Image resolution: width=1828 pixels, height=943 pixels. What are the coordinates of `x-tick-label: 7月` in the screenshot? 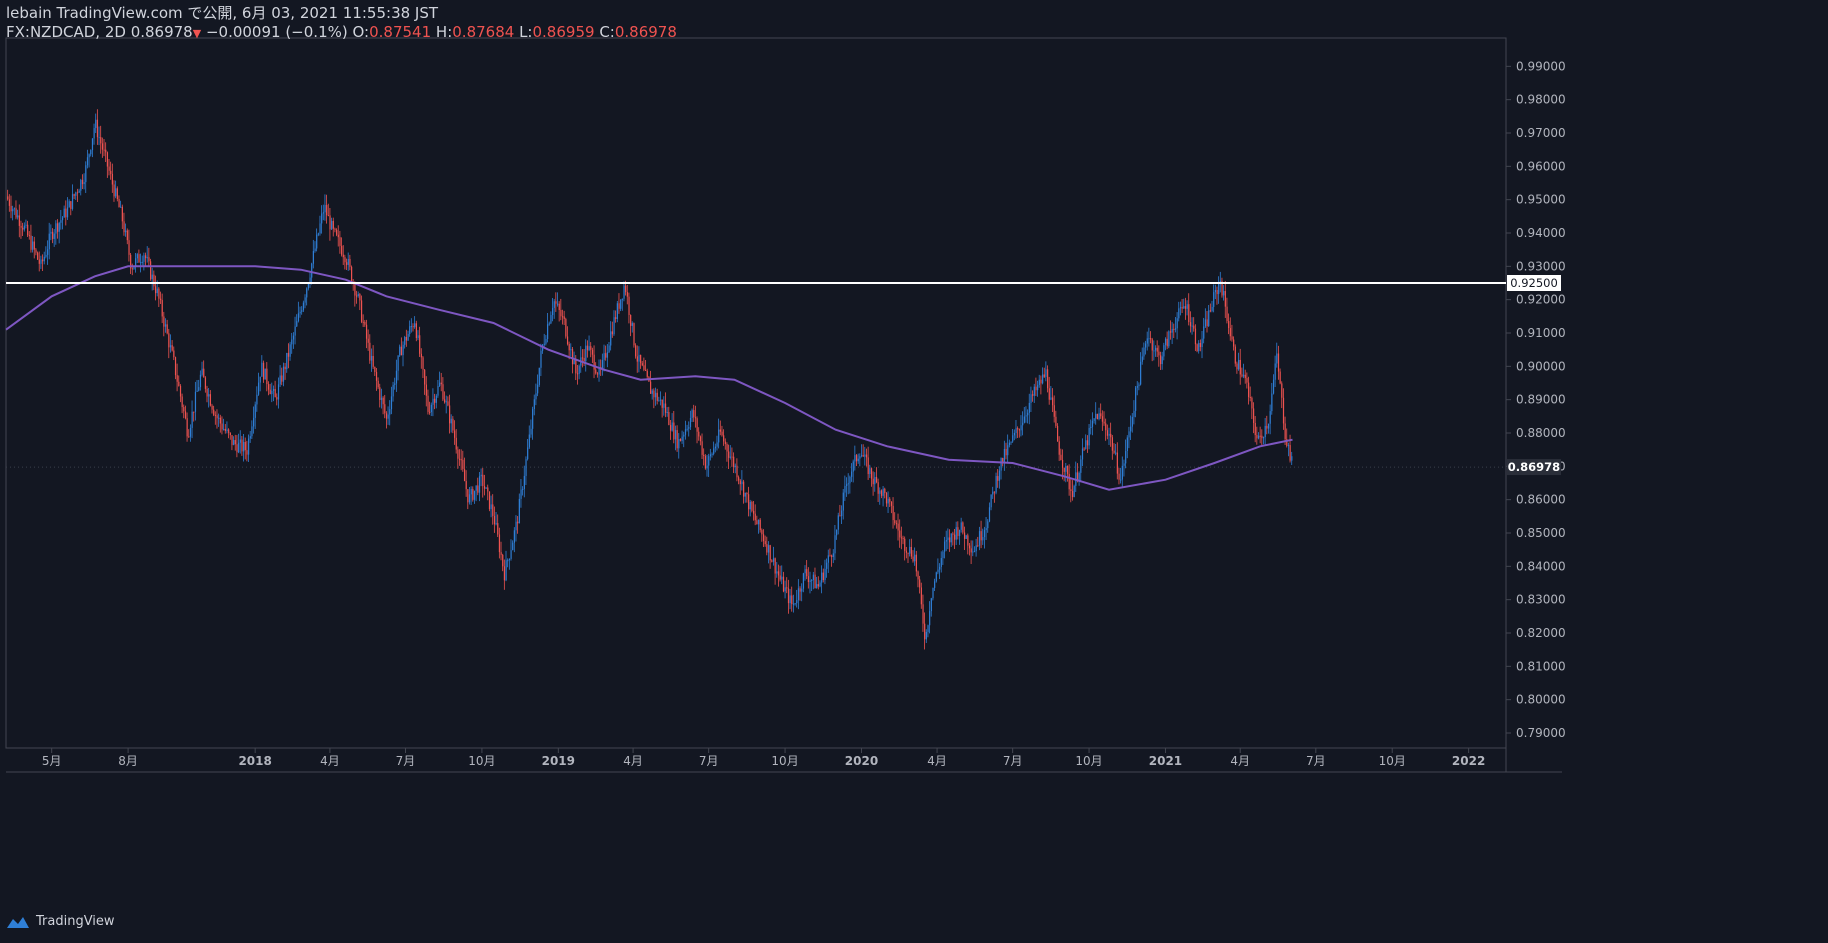 It's located at (709, 761).